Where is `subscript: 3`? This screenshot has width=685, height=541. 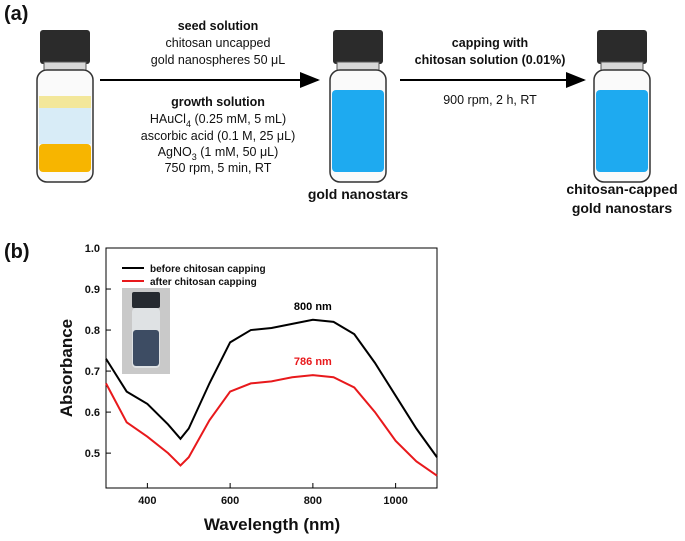 subscript: 3 is located at coordinates (194, 157).